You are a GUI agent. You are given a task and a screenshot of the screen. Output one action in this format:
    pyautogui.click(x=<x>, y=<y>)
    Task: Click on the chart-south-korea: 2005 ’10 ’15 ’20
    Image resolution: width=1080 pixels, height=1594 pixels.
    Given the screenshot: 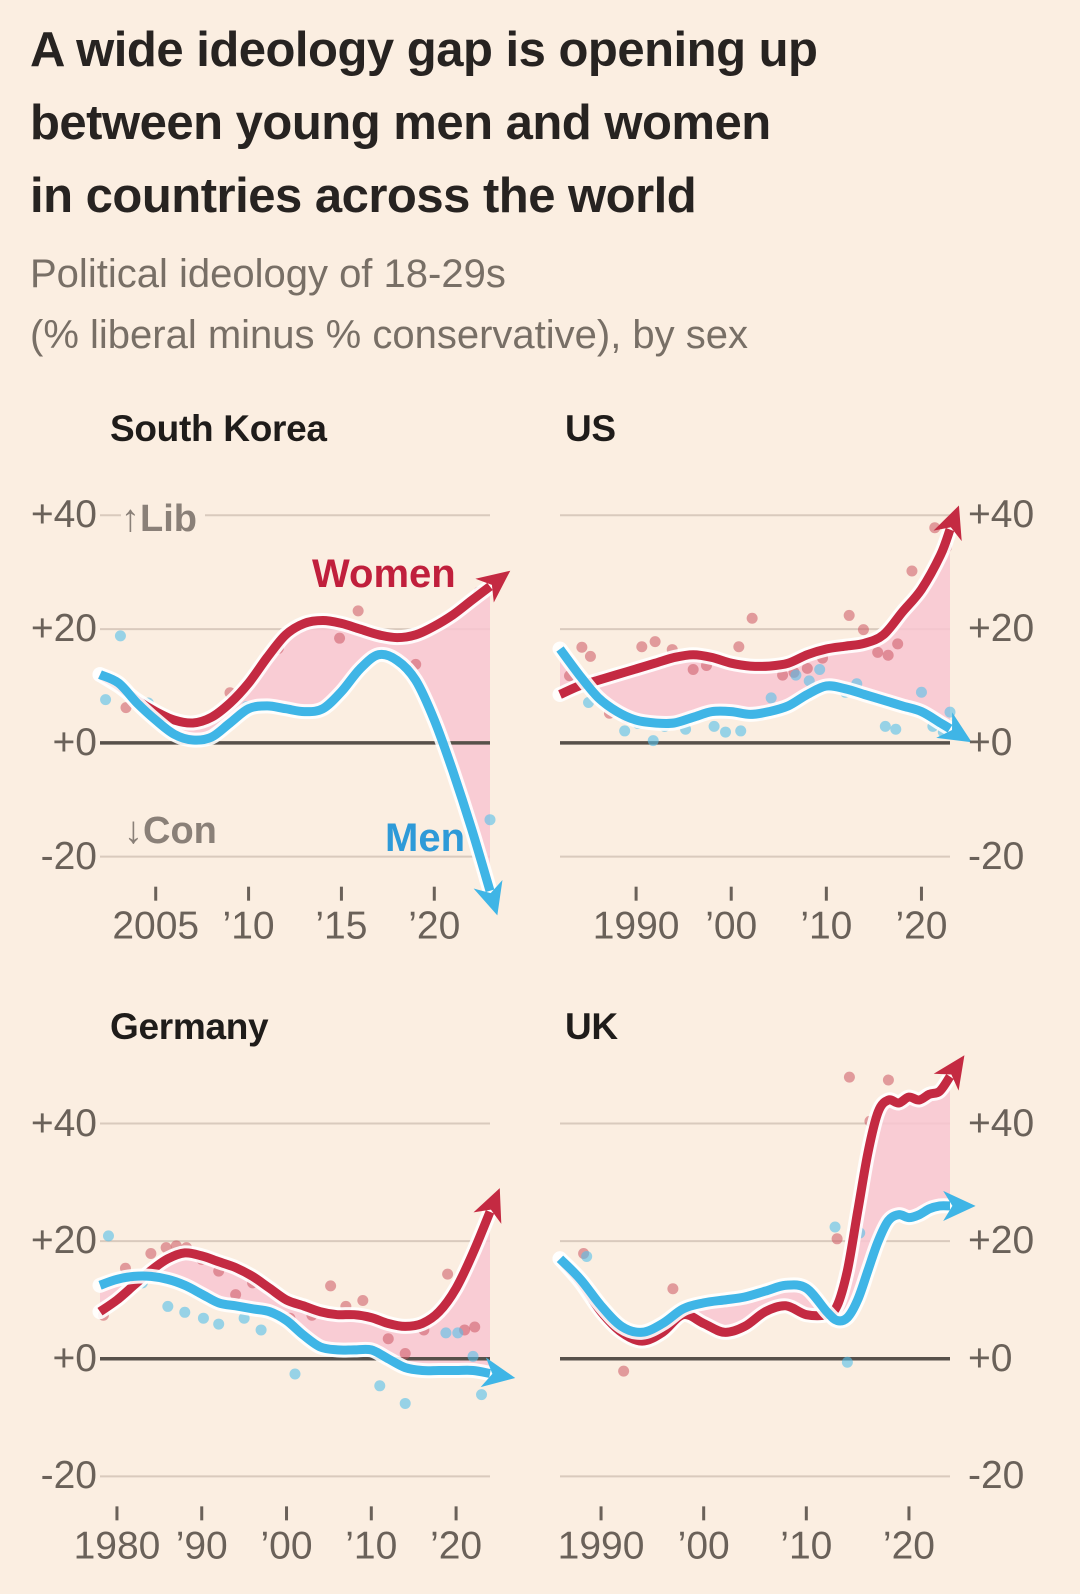 What is the action you would take?
    pyautogui.click(x=301, y=731)
    